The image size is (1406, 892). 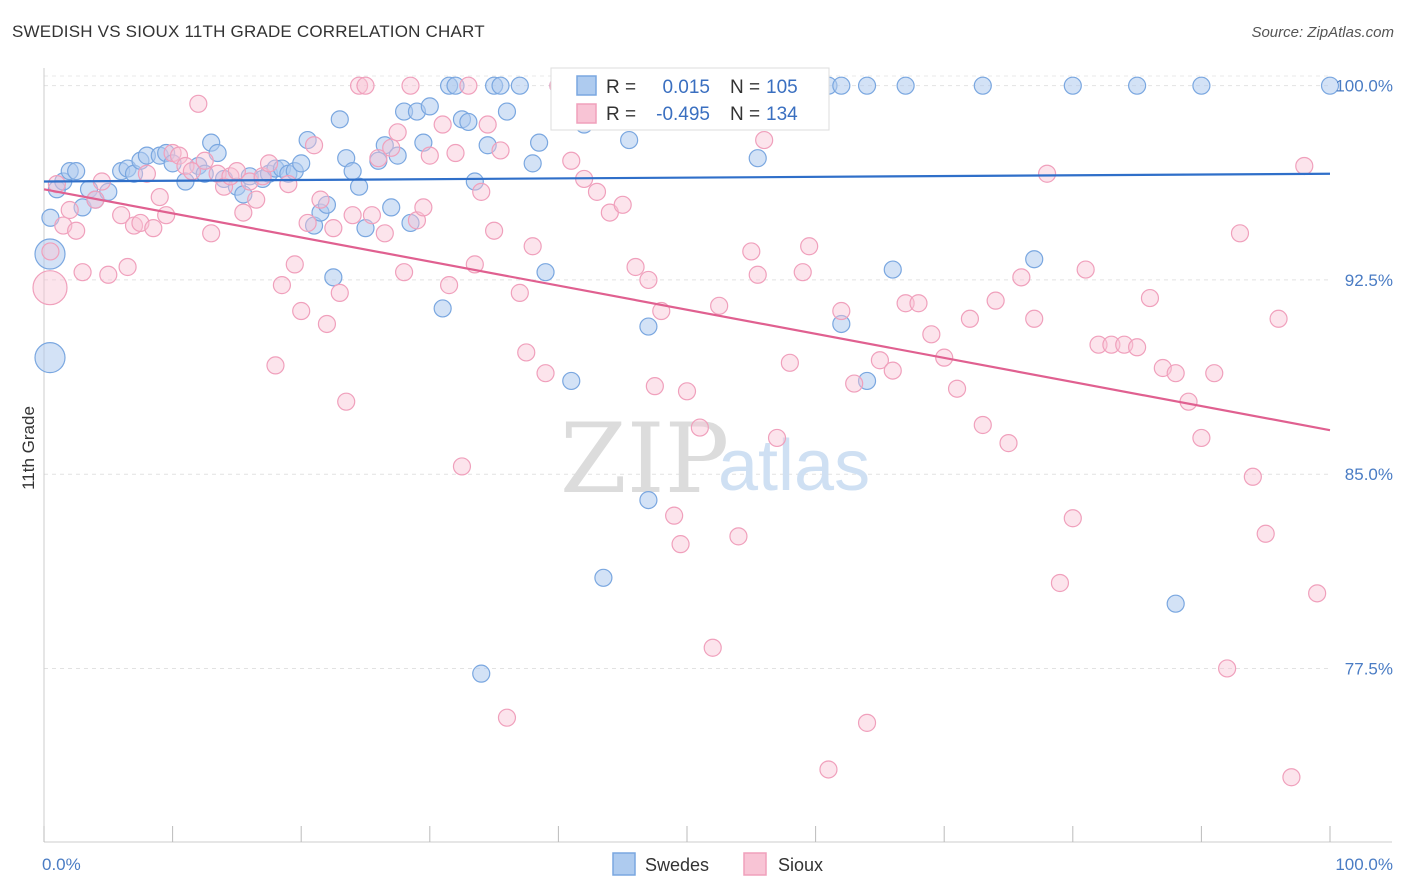 What do you see at coordinates (586, 113) in the screenshot?
I see `legend-swatch-sioux` at bounding box center [586, 113].